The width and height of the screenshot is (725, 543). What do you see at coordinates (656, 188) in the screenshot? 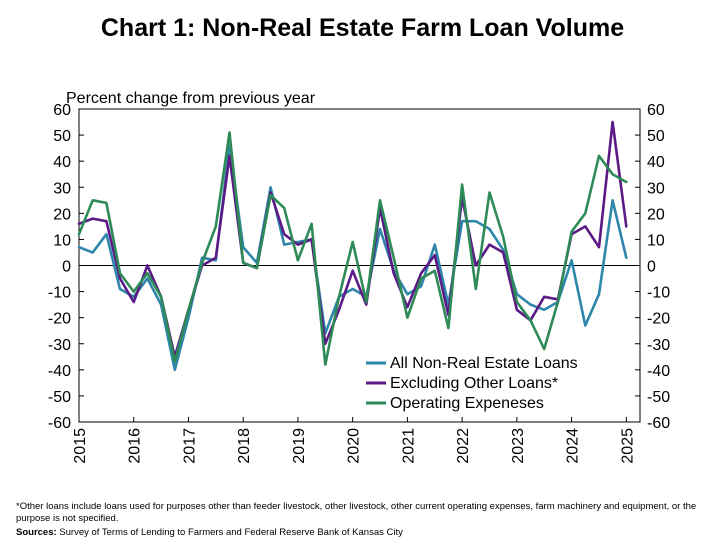
I see `y-tick-label-right: 30` at bounding box center [656, 188].